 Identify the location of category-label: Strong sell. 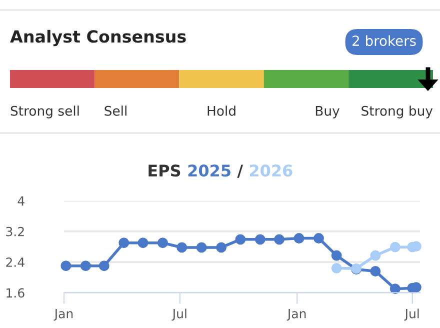
(44, 112).